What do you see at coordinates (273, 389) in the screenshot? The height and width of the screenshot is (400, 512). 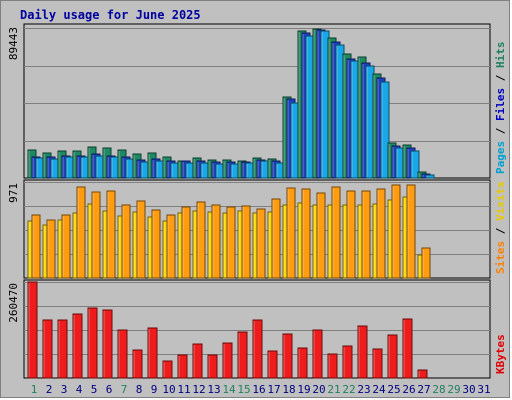 I see `x-tick-label: 17` at bounding box center [273, 389].